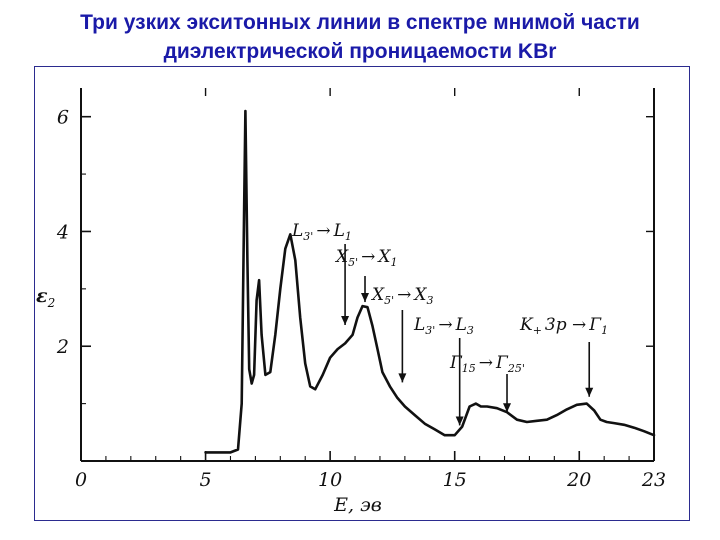 The image size is (720, 540). Describe the element at coordinates (469, 368) in the screenshot. I see `transition-from-sub: 15` at that location.